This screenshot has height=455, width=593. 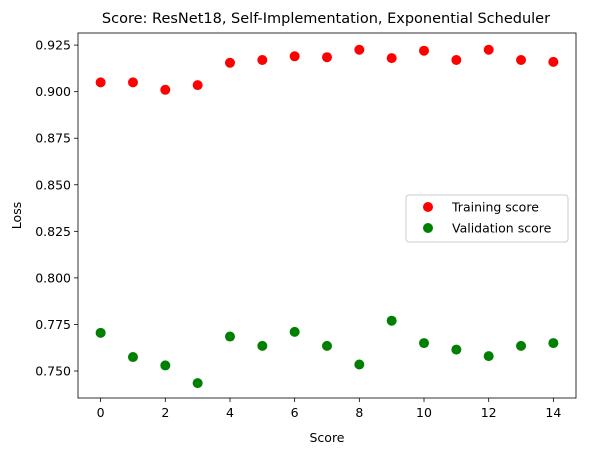 What do you see at coordinates (329, 409) in the screenshot?
I see `x-axis: 0 2 4 6 8 10 12 14` at bounding box center [329, 409].